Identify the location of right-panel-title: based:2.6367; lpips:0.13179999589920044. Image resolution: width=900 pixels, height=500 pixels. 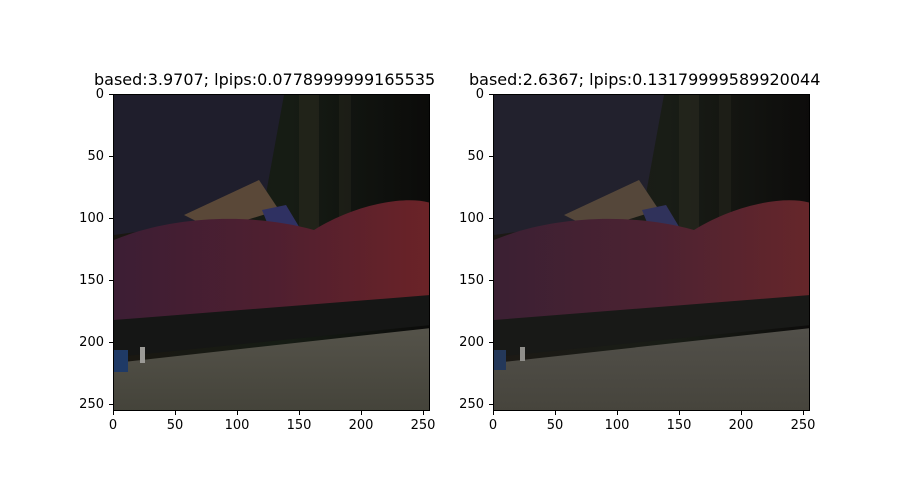
(645, 79).